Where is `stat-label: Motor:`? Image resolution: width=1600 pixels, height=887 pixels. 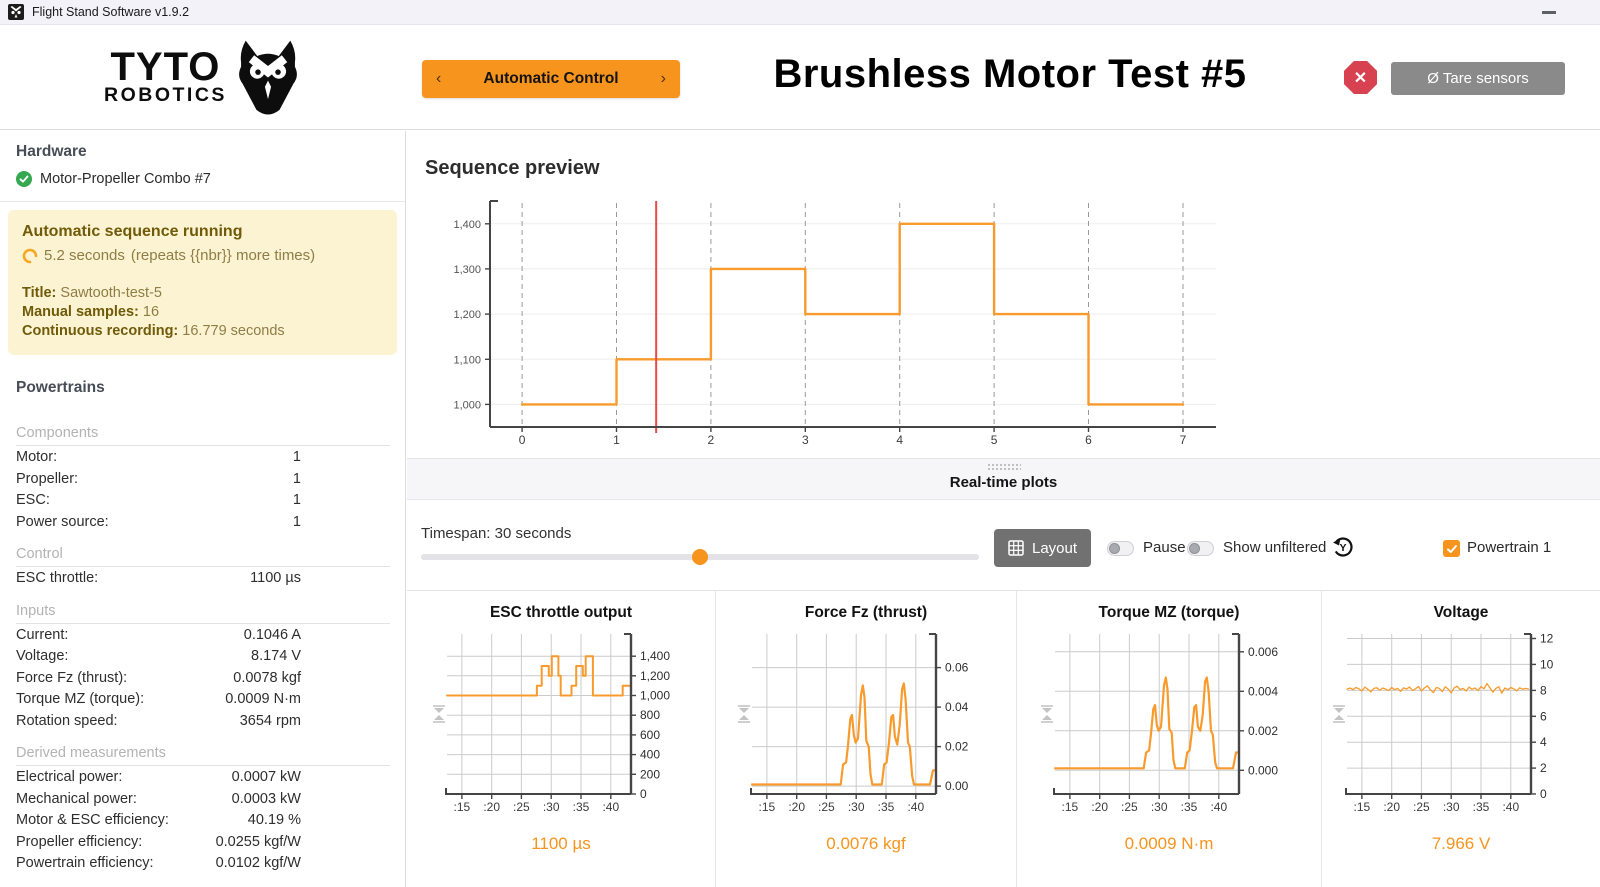 stat-label: Motor: is located at coordinates (37, 457).